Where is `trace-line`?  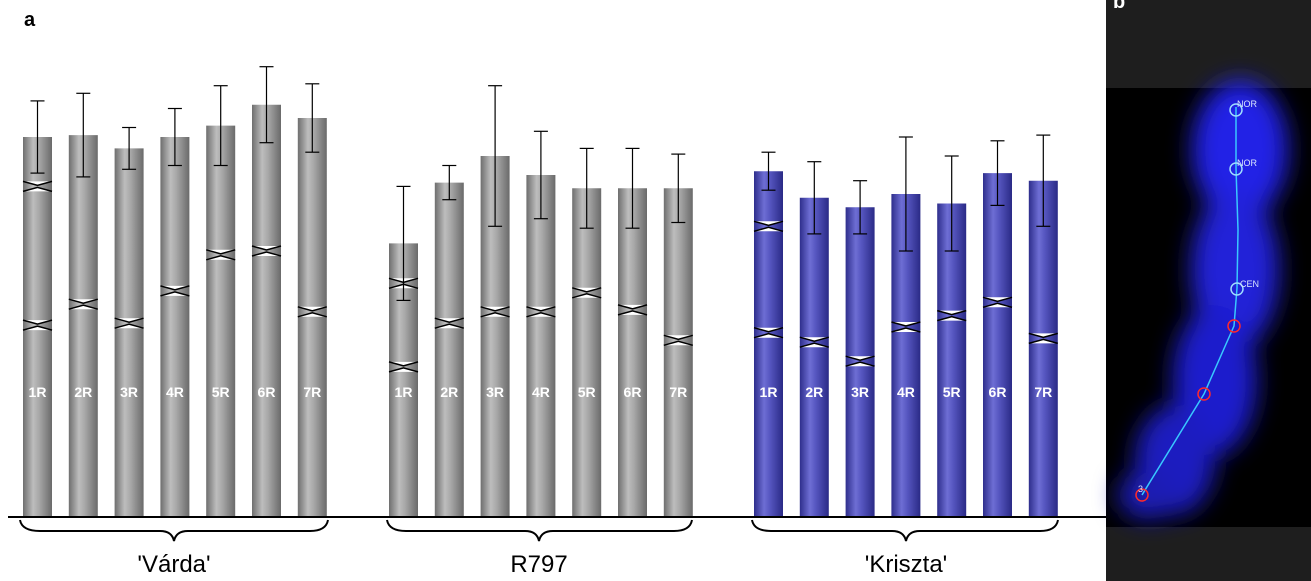
trace-line is located at coordinates (1190, 301).